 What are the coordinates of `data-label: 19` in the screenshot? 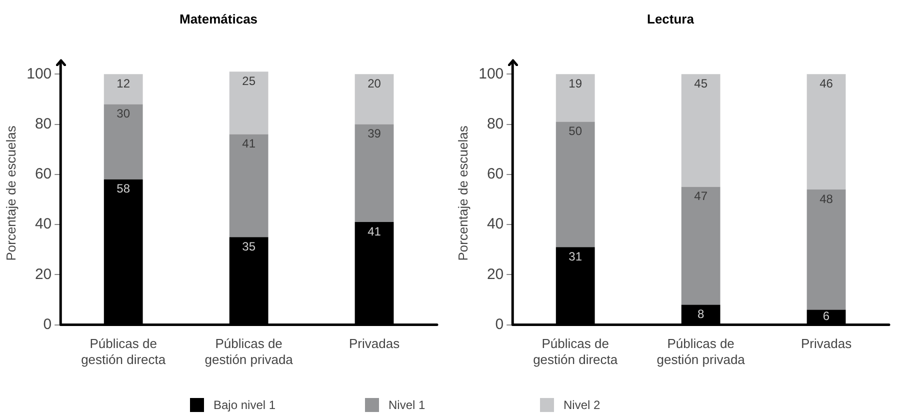 It's located at (575, 83).